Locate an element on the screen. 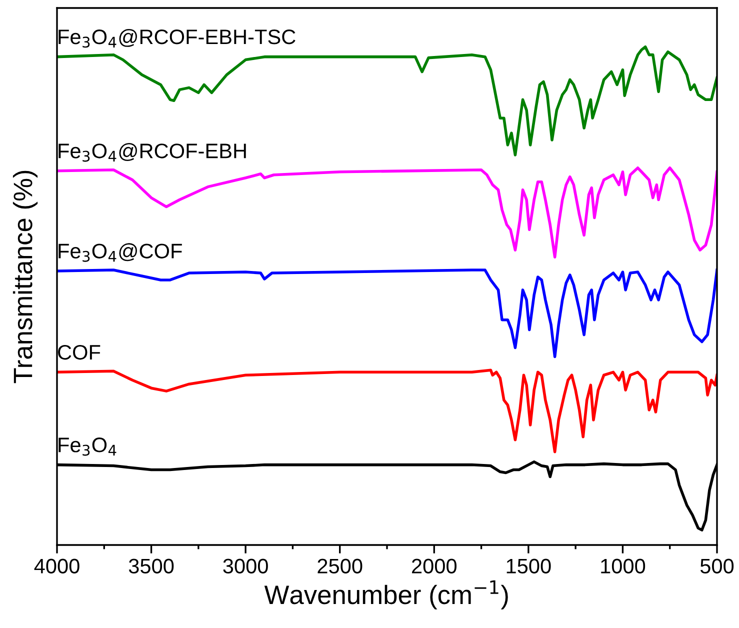 Image resolution: width=739 pixels, height=628 pixels. x-tick-label: 2000 is located at coordinates (434, 566).